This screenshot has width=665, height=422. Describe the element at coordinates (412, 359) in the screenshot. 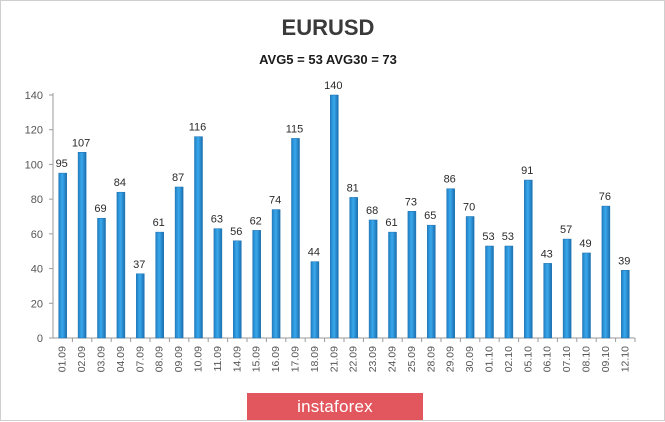

I see `x-tick-label: 25.09` at that location.